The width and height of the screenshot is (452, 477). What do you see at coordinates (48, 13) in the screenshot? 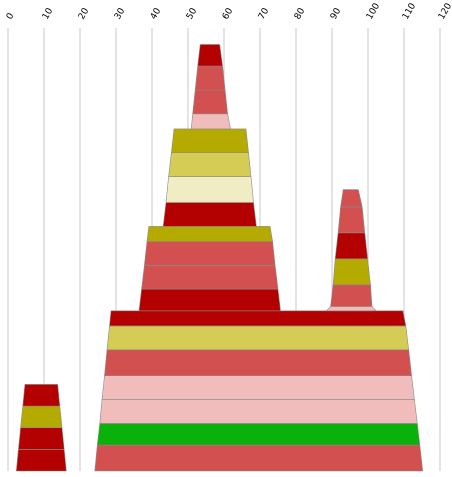
I see `x-tick-label: 10` at bounding box center [48, 13].